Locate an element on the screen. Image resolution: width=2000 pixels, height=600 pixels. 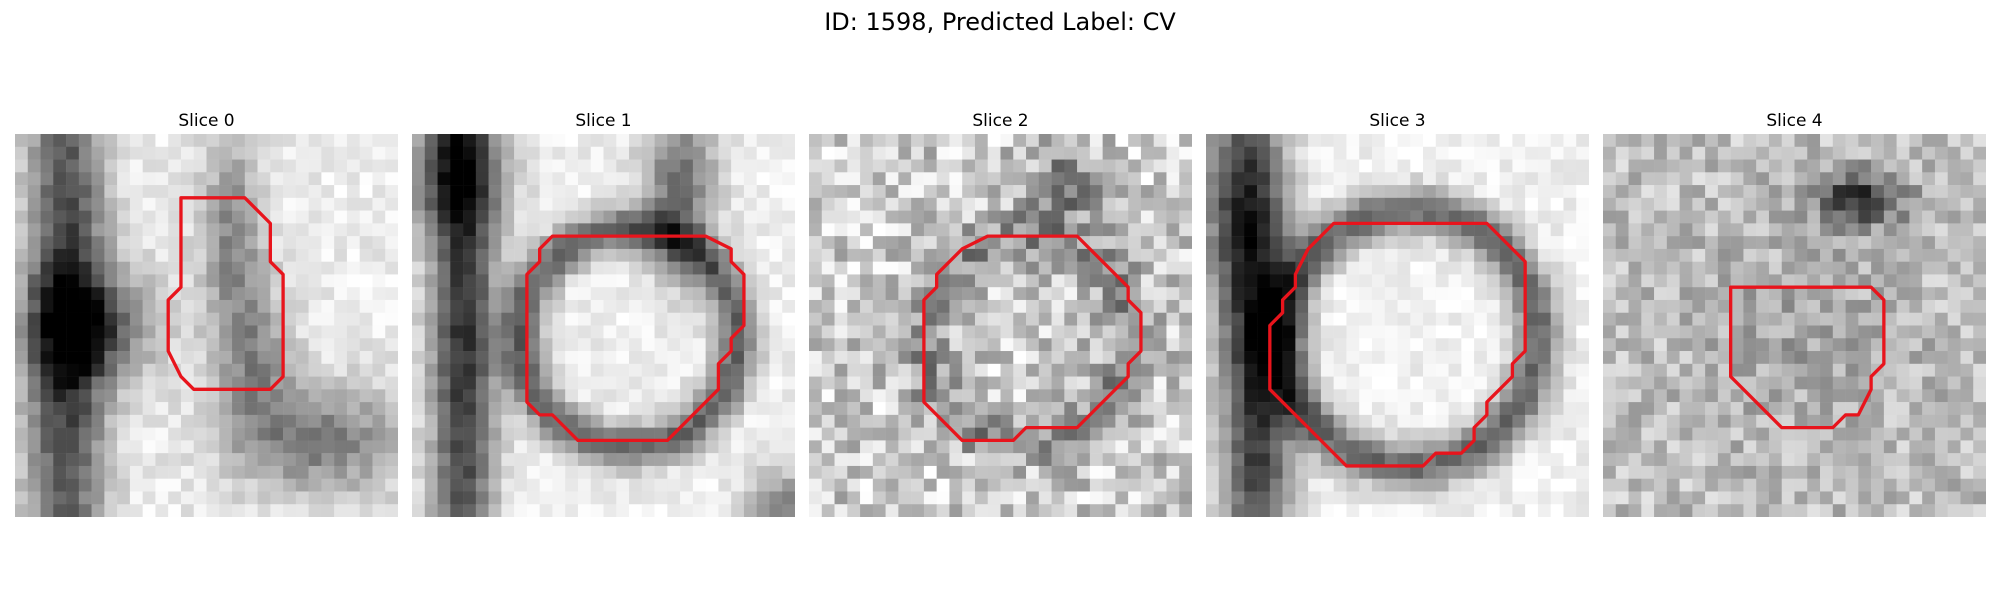
slice-panel-4: Slice 4 is located at coordinates (1794, 312).